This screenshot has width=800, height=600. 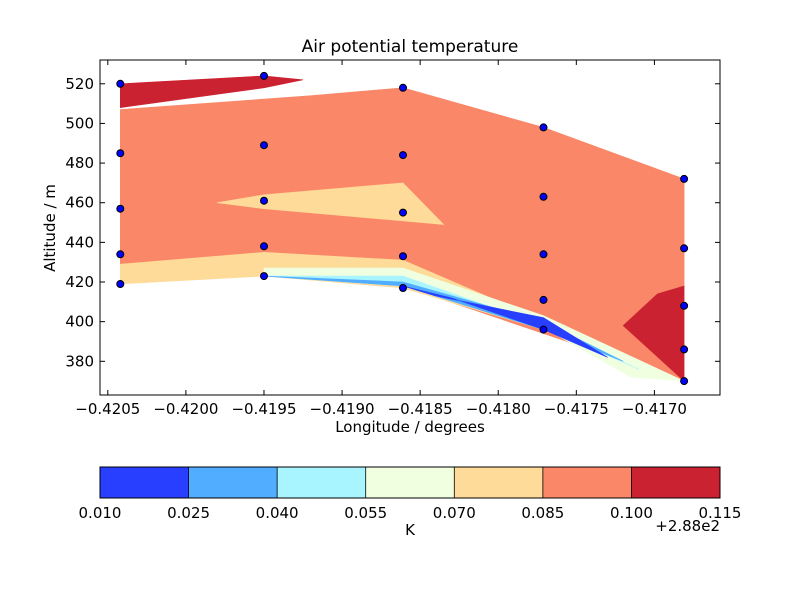 I want to click on colorbar-tick-label: 0.070, so click(x=454, y=513).